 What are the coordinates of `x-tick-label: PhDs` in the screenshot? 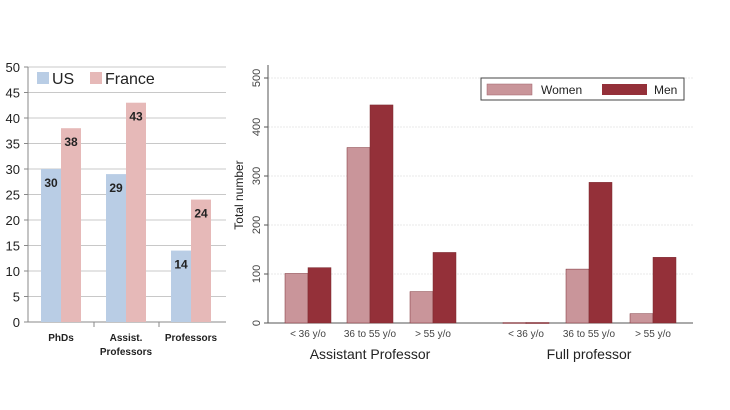 It's located at (61, 338).